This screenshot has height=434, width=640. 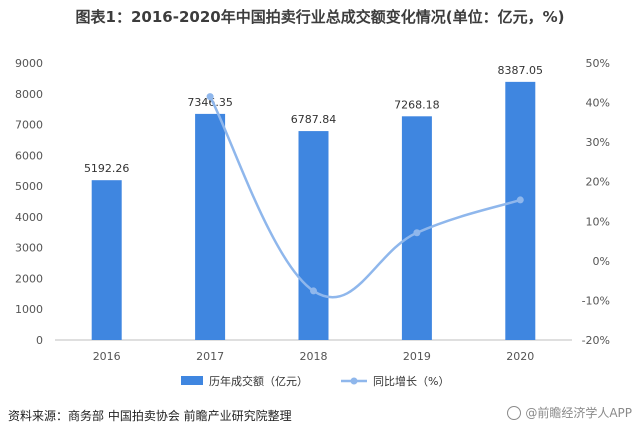 What do you see at coordinates (29, 278) in the screenshot?
I see `y-left-tick-label: 2000` at bounding box center [29, 278].